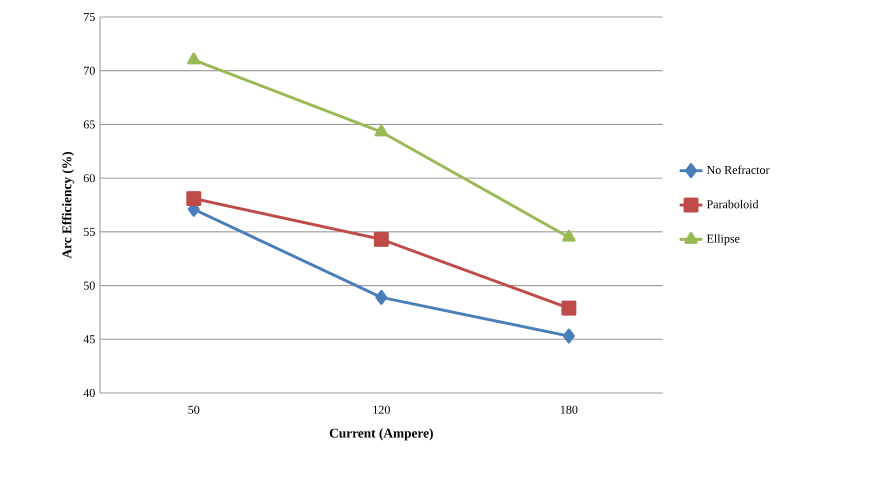  What do you see at coordinates (569, 410) in the screenshot?
I see `x-tick-label: 180` at bounding box center [569, 410].